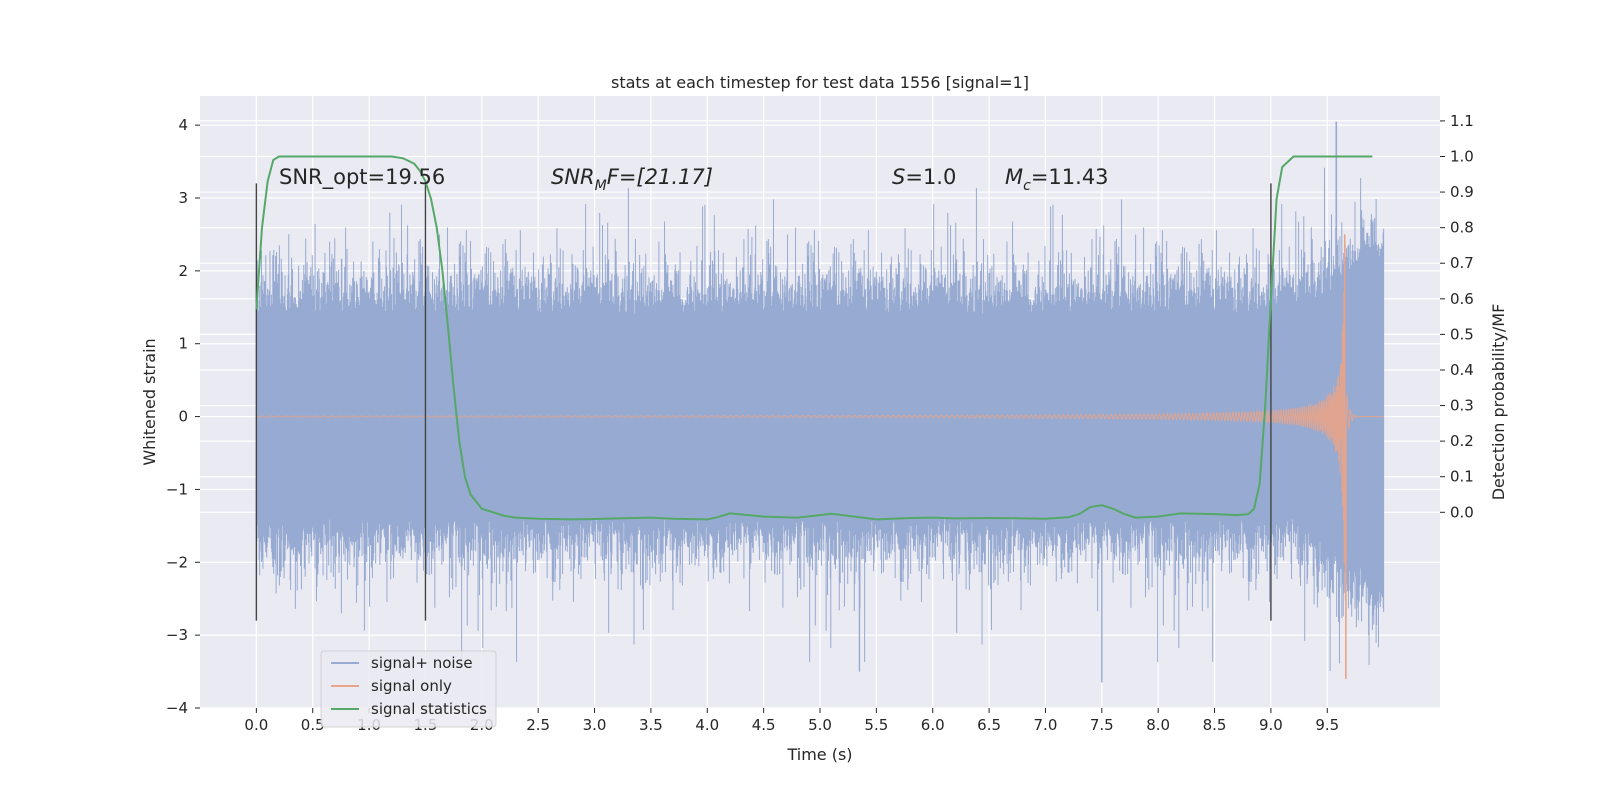 Image resolution: width=1600 pixels, height=800 pixels. What do you see at coordinates (411, 686) in the screenshot?
I see `legend-label-signal-only: signal only` at bounding box center [411, 686].